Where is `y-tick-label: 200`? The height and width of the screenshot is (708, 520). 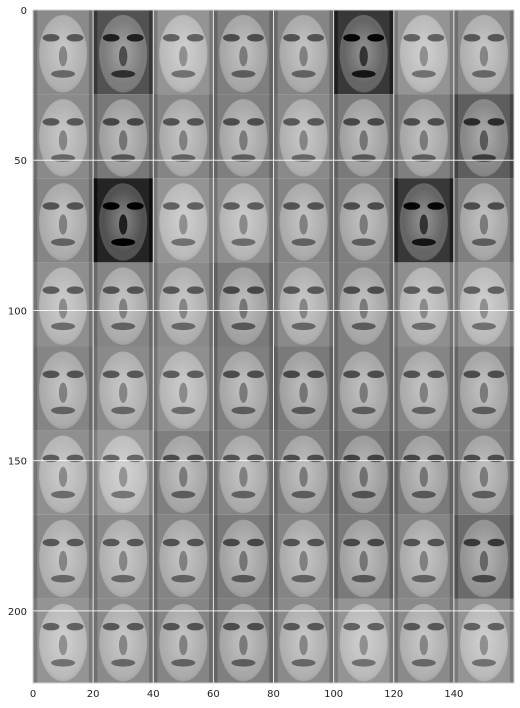
y-tick-label: 200 is located at coordinates (17, 612).